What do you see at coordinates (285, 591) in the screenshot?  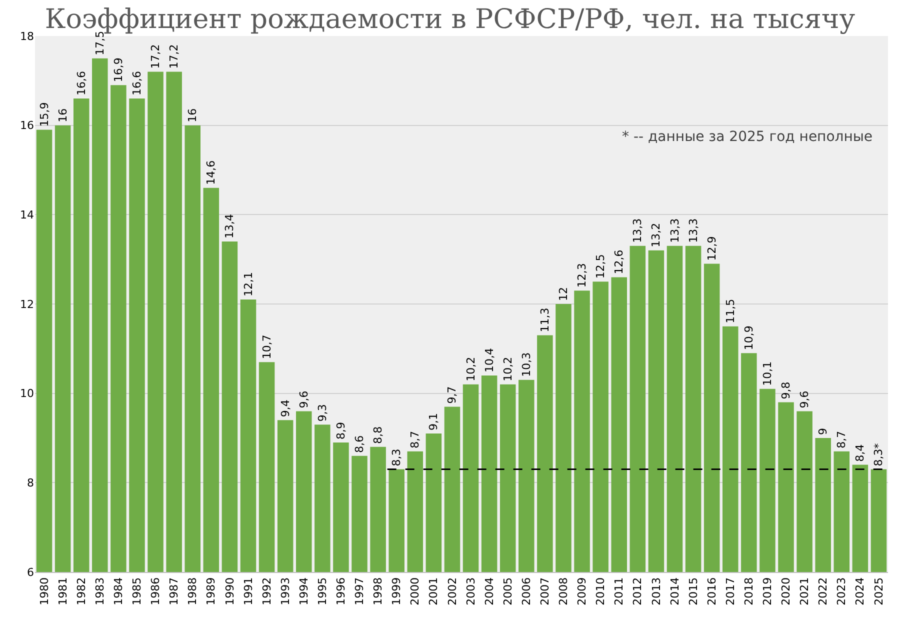 I see `x-tick-label: 1993` at bounding box center [285, 591].